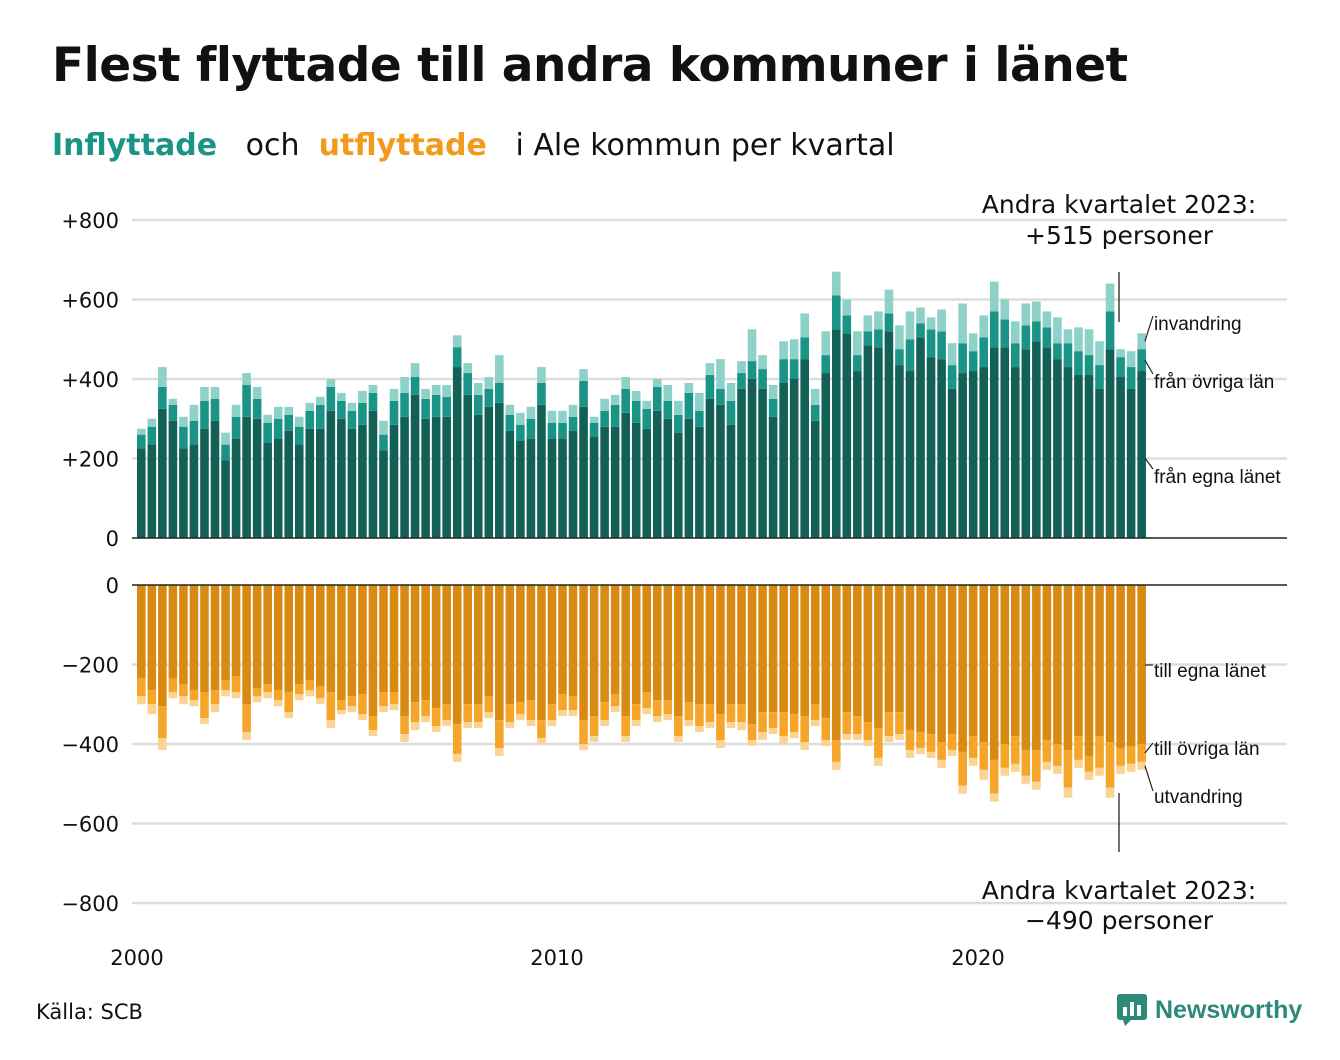  What do you see at coordinates (402, 145) in the screenshot?
I see `subtitle-utflyttade: utflyttade` at bounding box center [402, 145].